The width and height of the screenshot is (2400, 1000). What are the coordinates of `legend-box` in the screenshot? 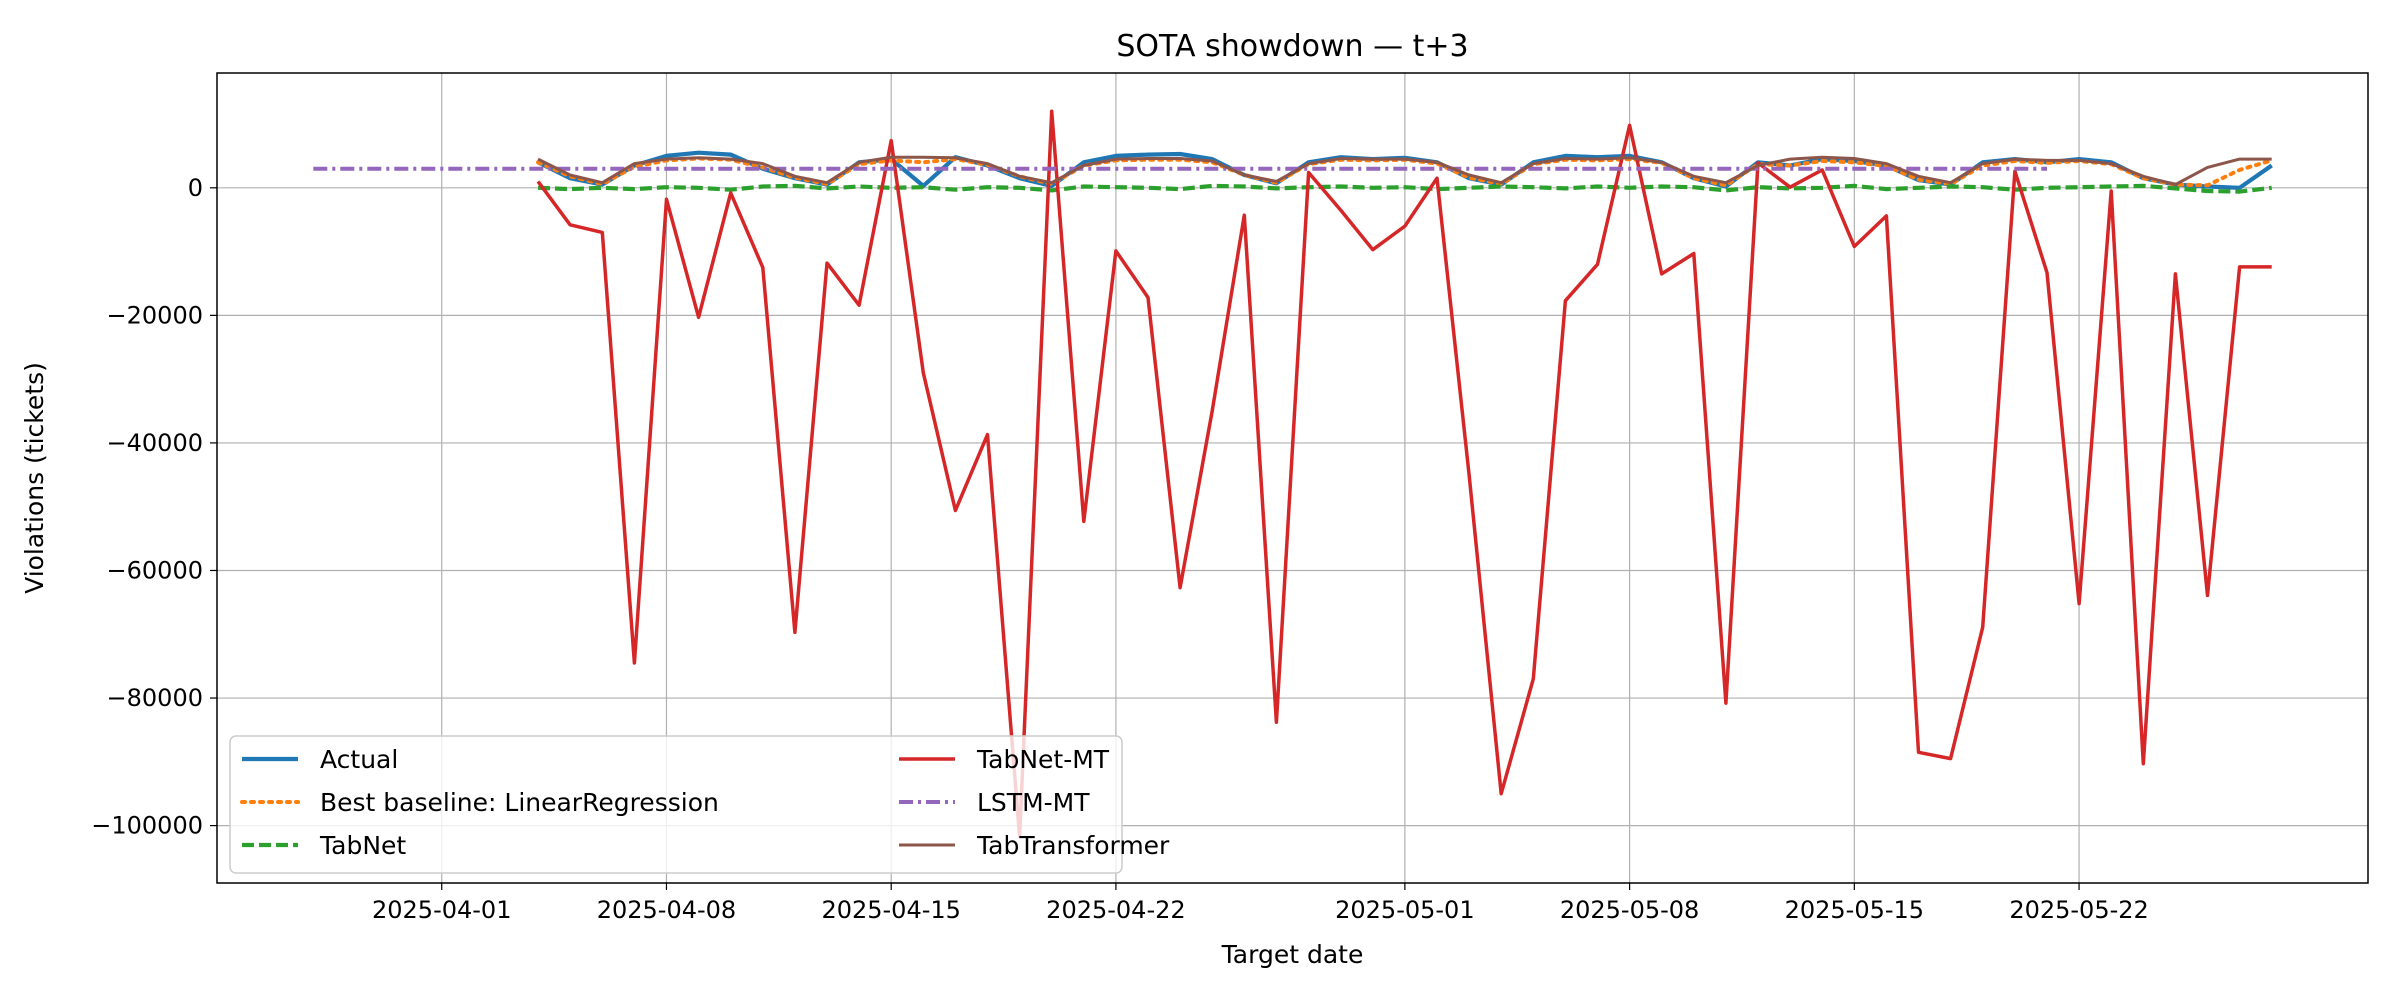 It's located at (676, 804).